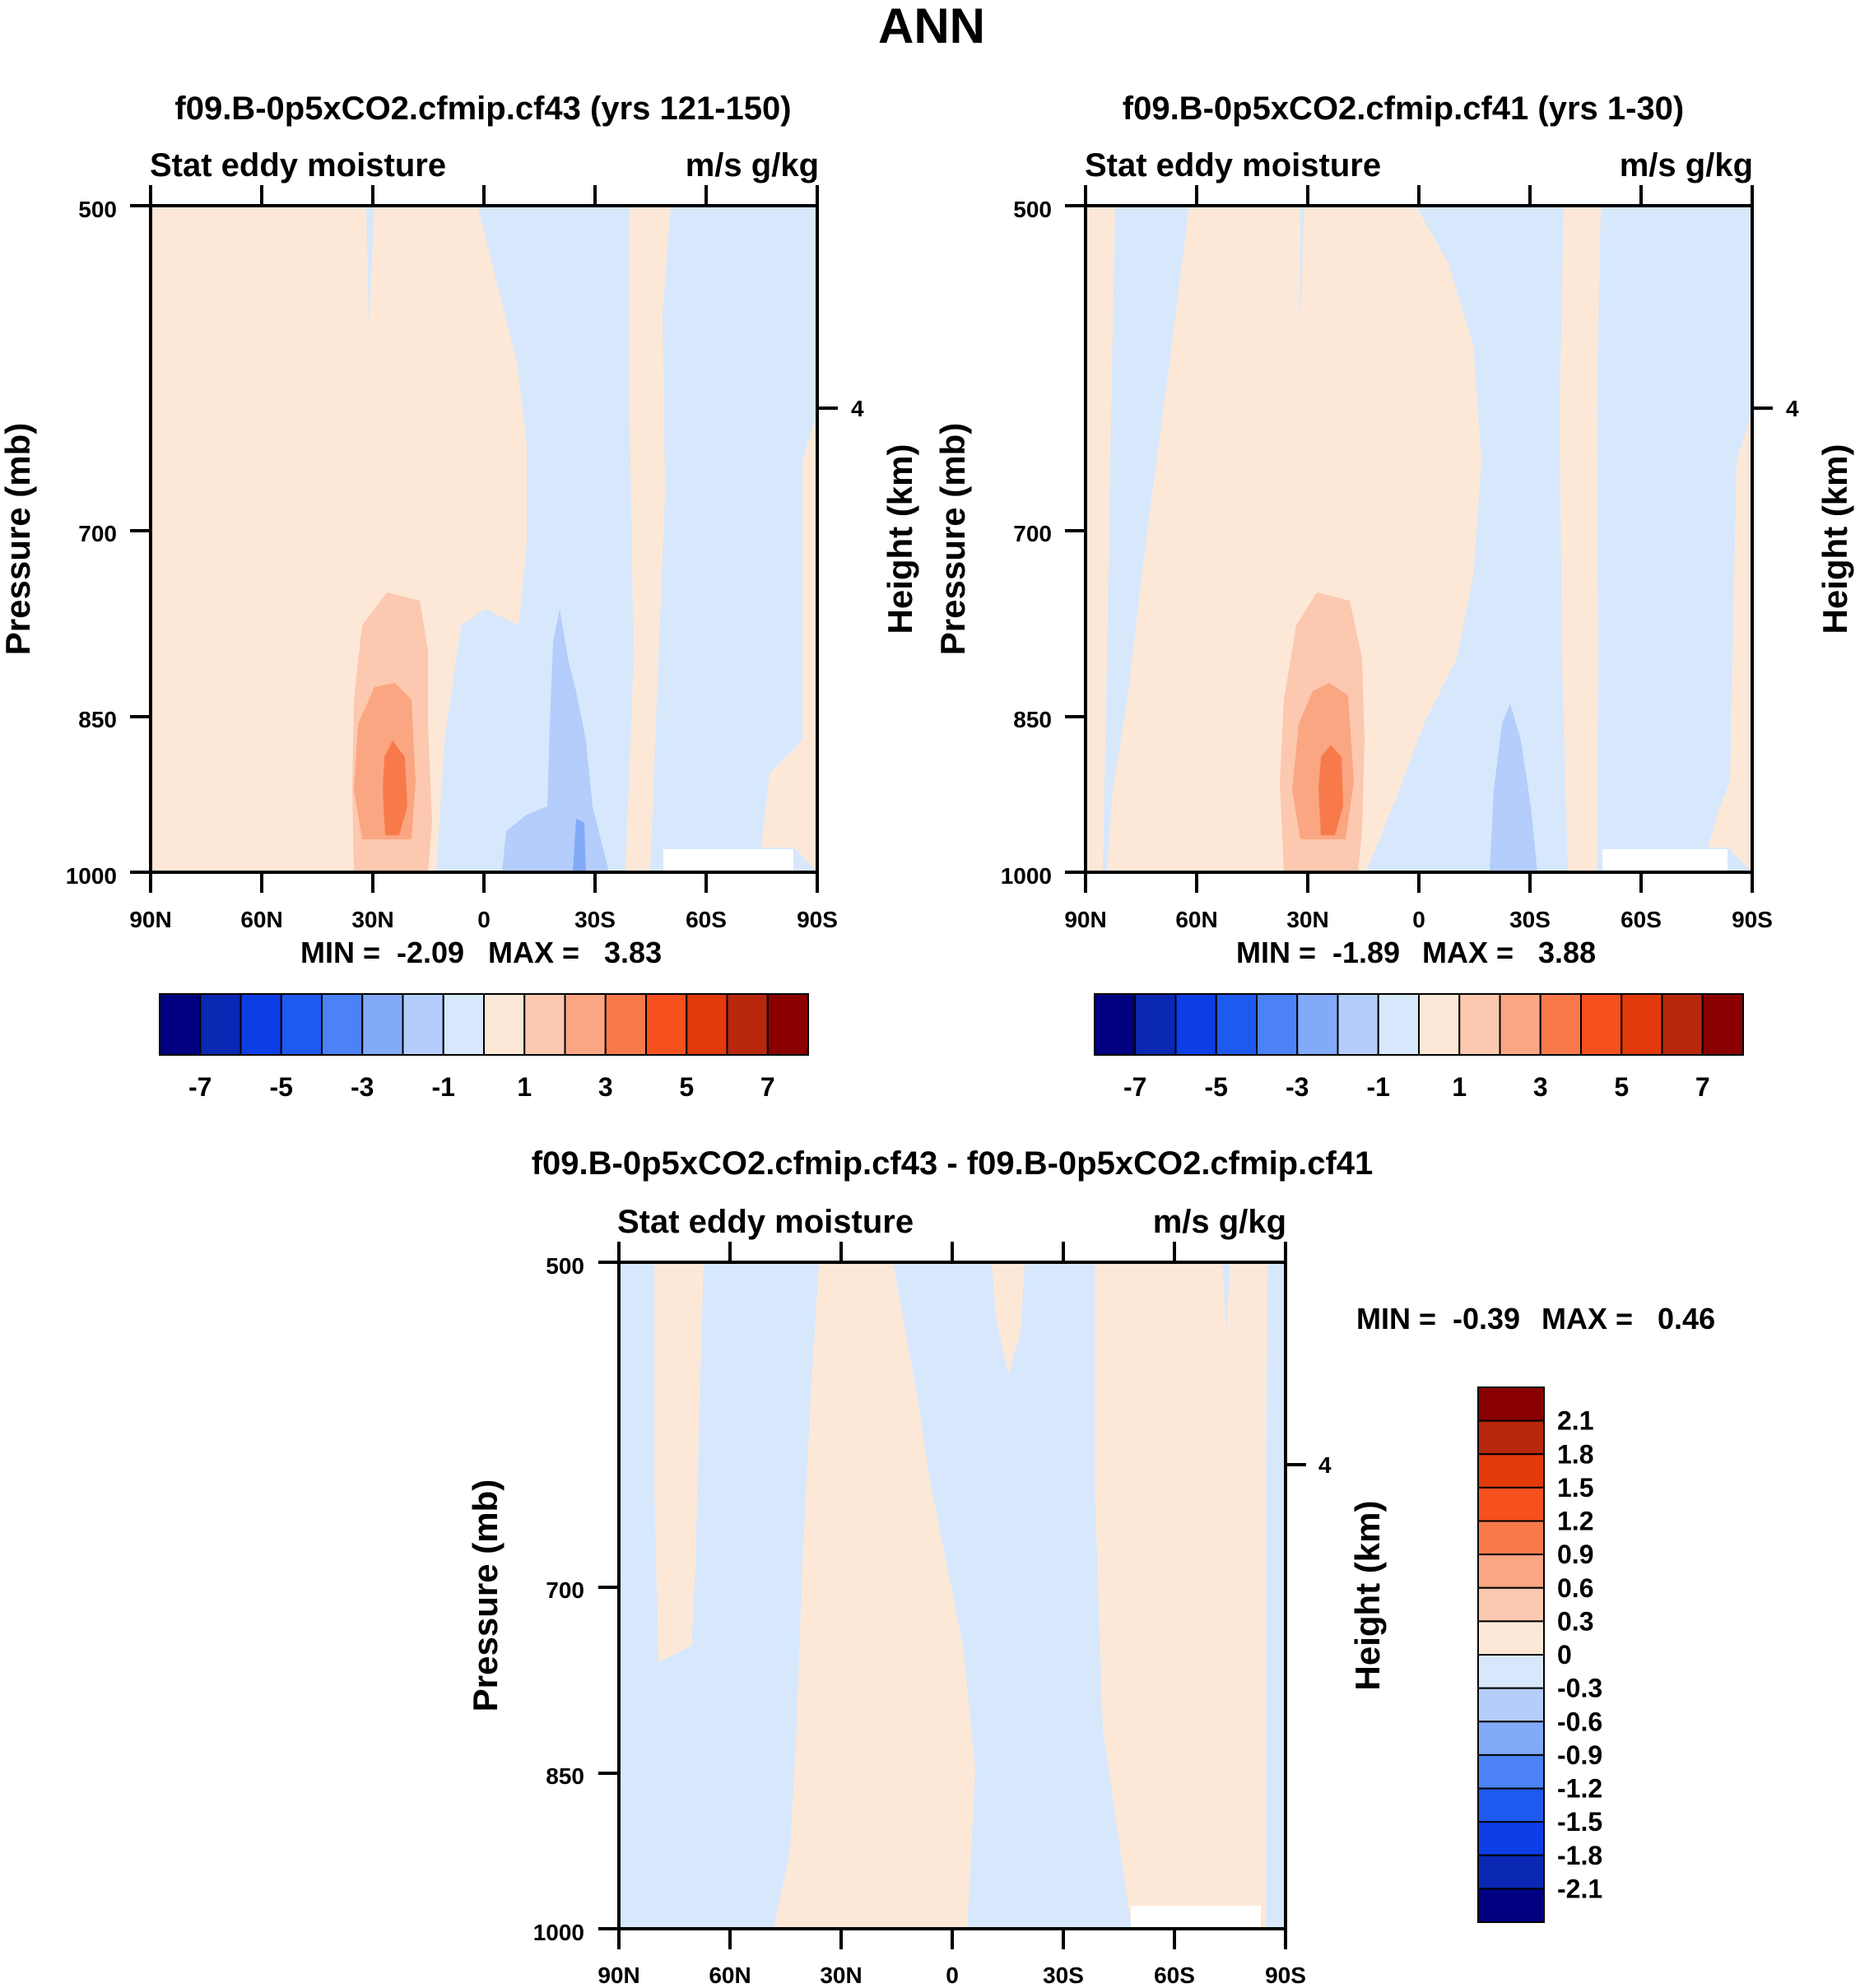 This screenshot has width=1860, height=1988. I want to click on panel-1-x-ticks, so click(484, 539).